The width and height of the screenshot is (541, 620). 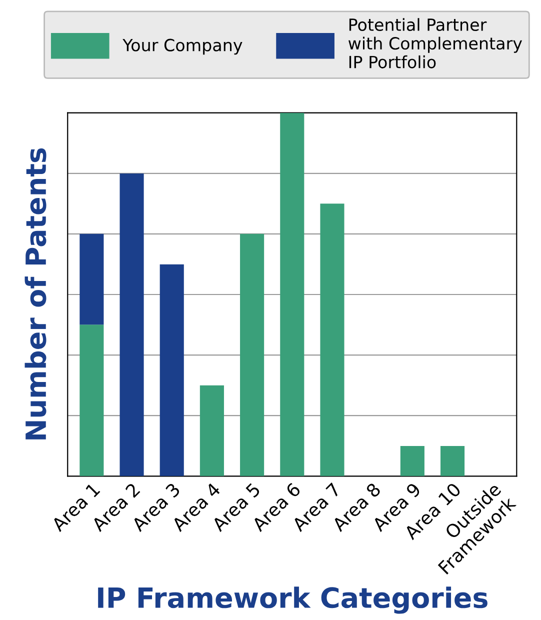 I want to click on legend-label: Potential Partner with Complementary IP Portfolio, so click(x=435, y=43).